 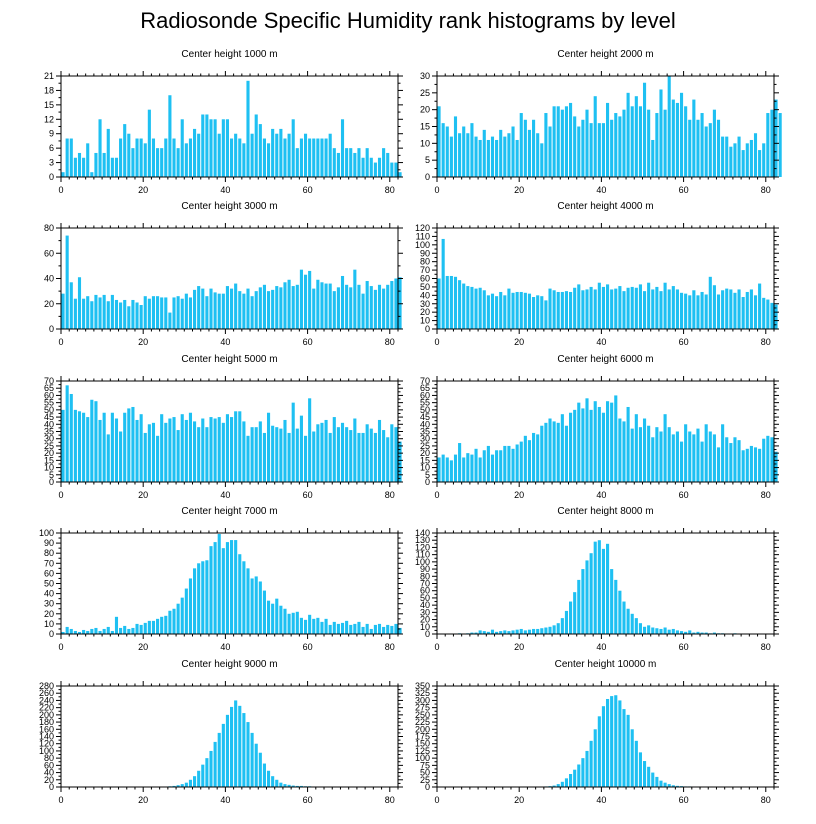 I want to click on y-tick-label: 5, so click(x=427, y=475).